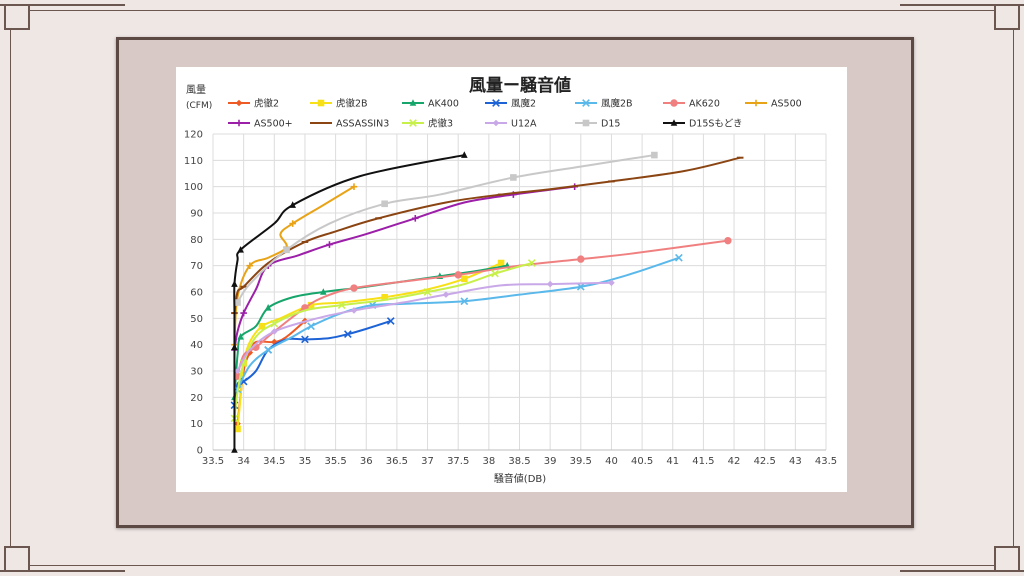  I want to click on frame-corner-bl, so click(17, 559).